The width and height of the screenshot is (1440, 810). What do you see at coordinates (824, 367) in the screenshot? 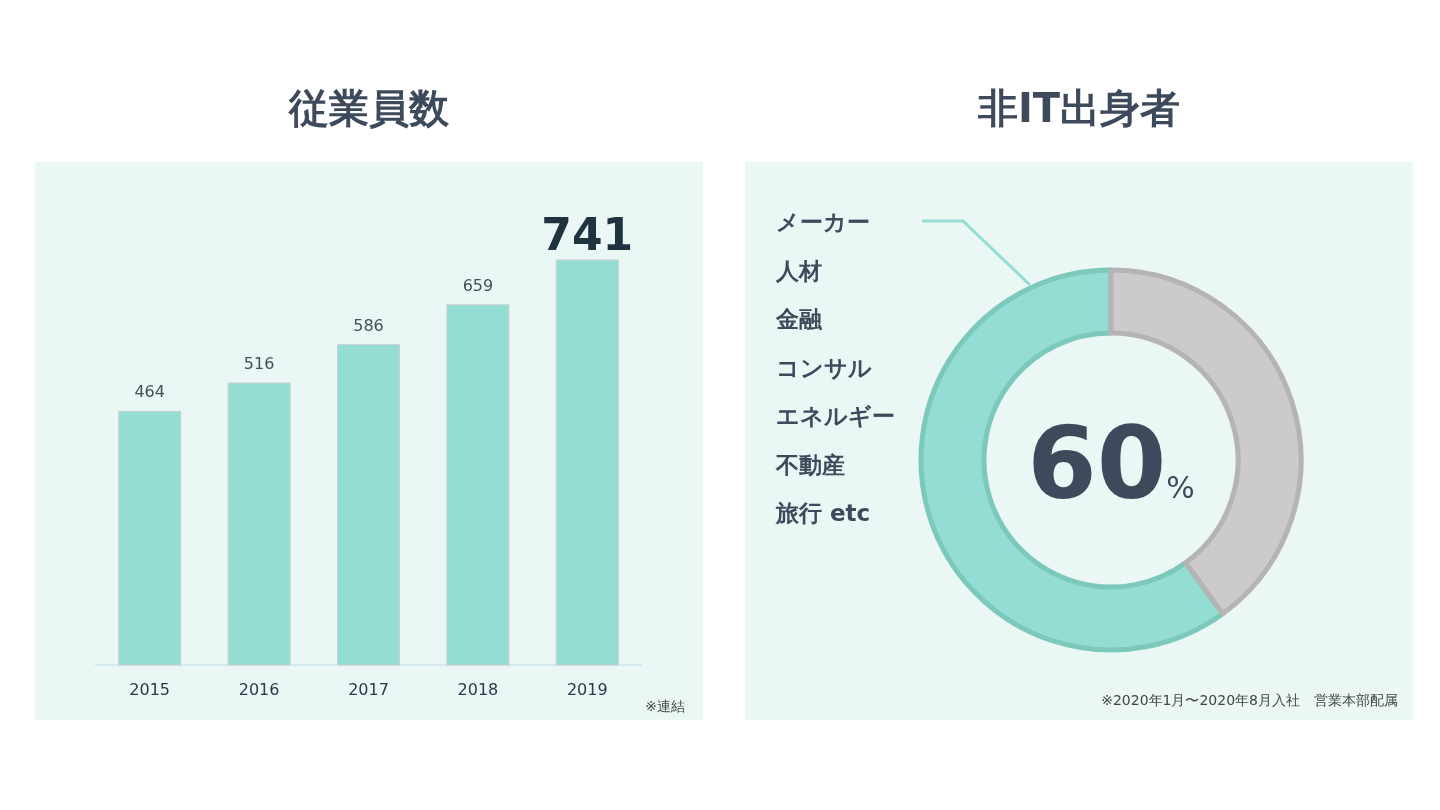
I see `text: コンサル` at bounding box center [824, 367].